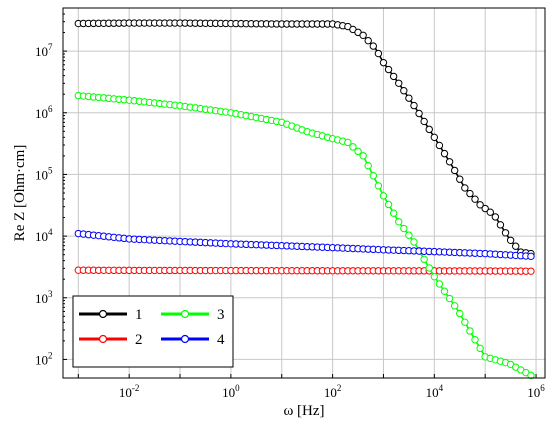 This screenshot has width=550, height=427. I want to click on x-tick-exponent: 2, so click(339, 388).